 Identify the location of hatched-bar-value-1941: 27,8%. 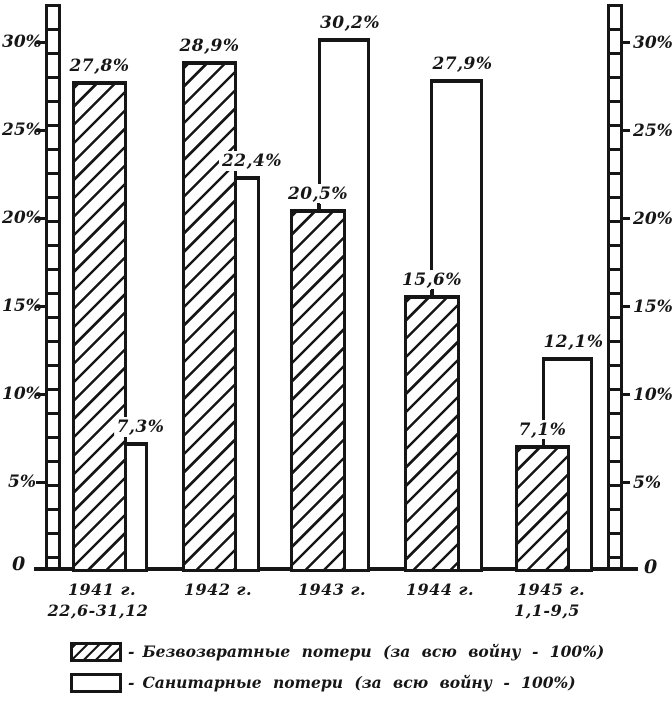
(99, 66).